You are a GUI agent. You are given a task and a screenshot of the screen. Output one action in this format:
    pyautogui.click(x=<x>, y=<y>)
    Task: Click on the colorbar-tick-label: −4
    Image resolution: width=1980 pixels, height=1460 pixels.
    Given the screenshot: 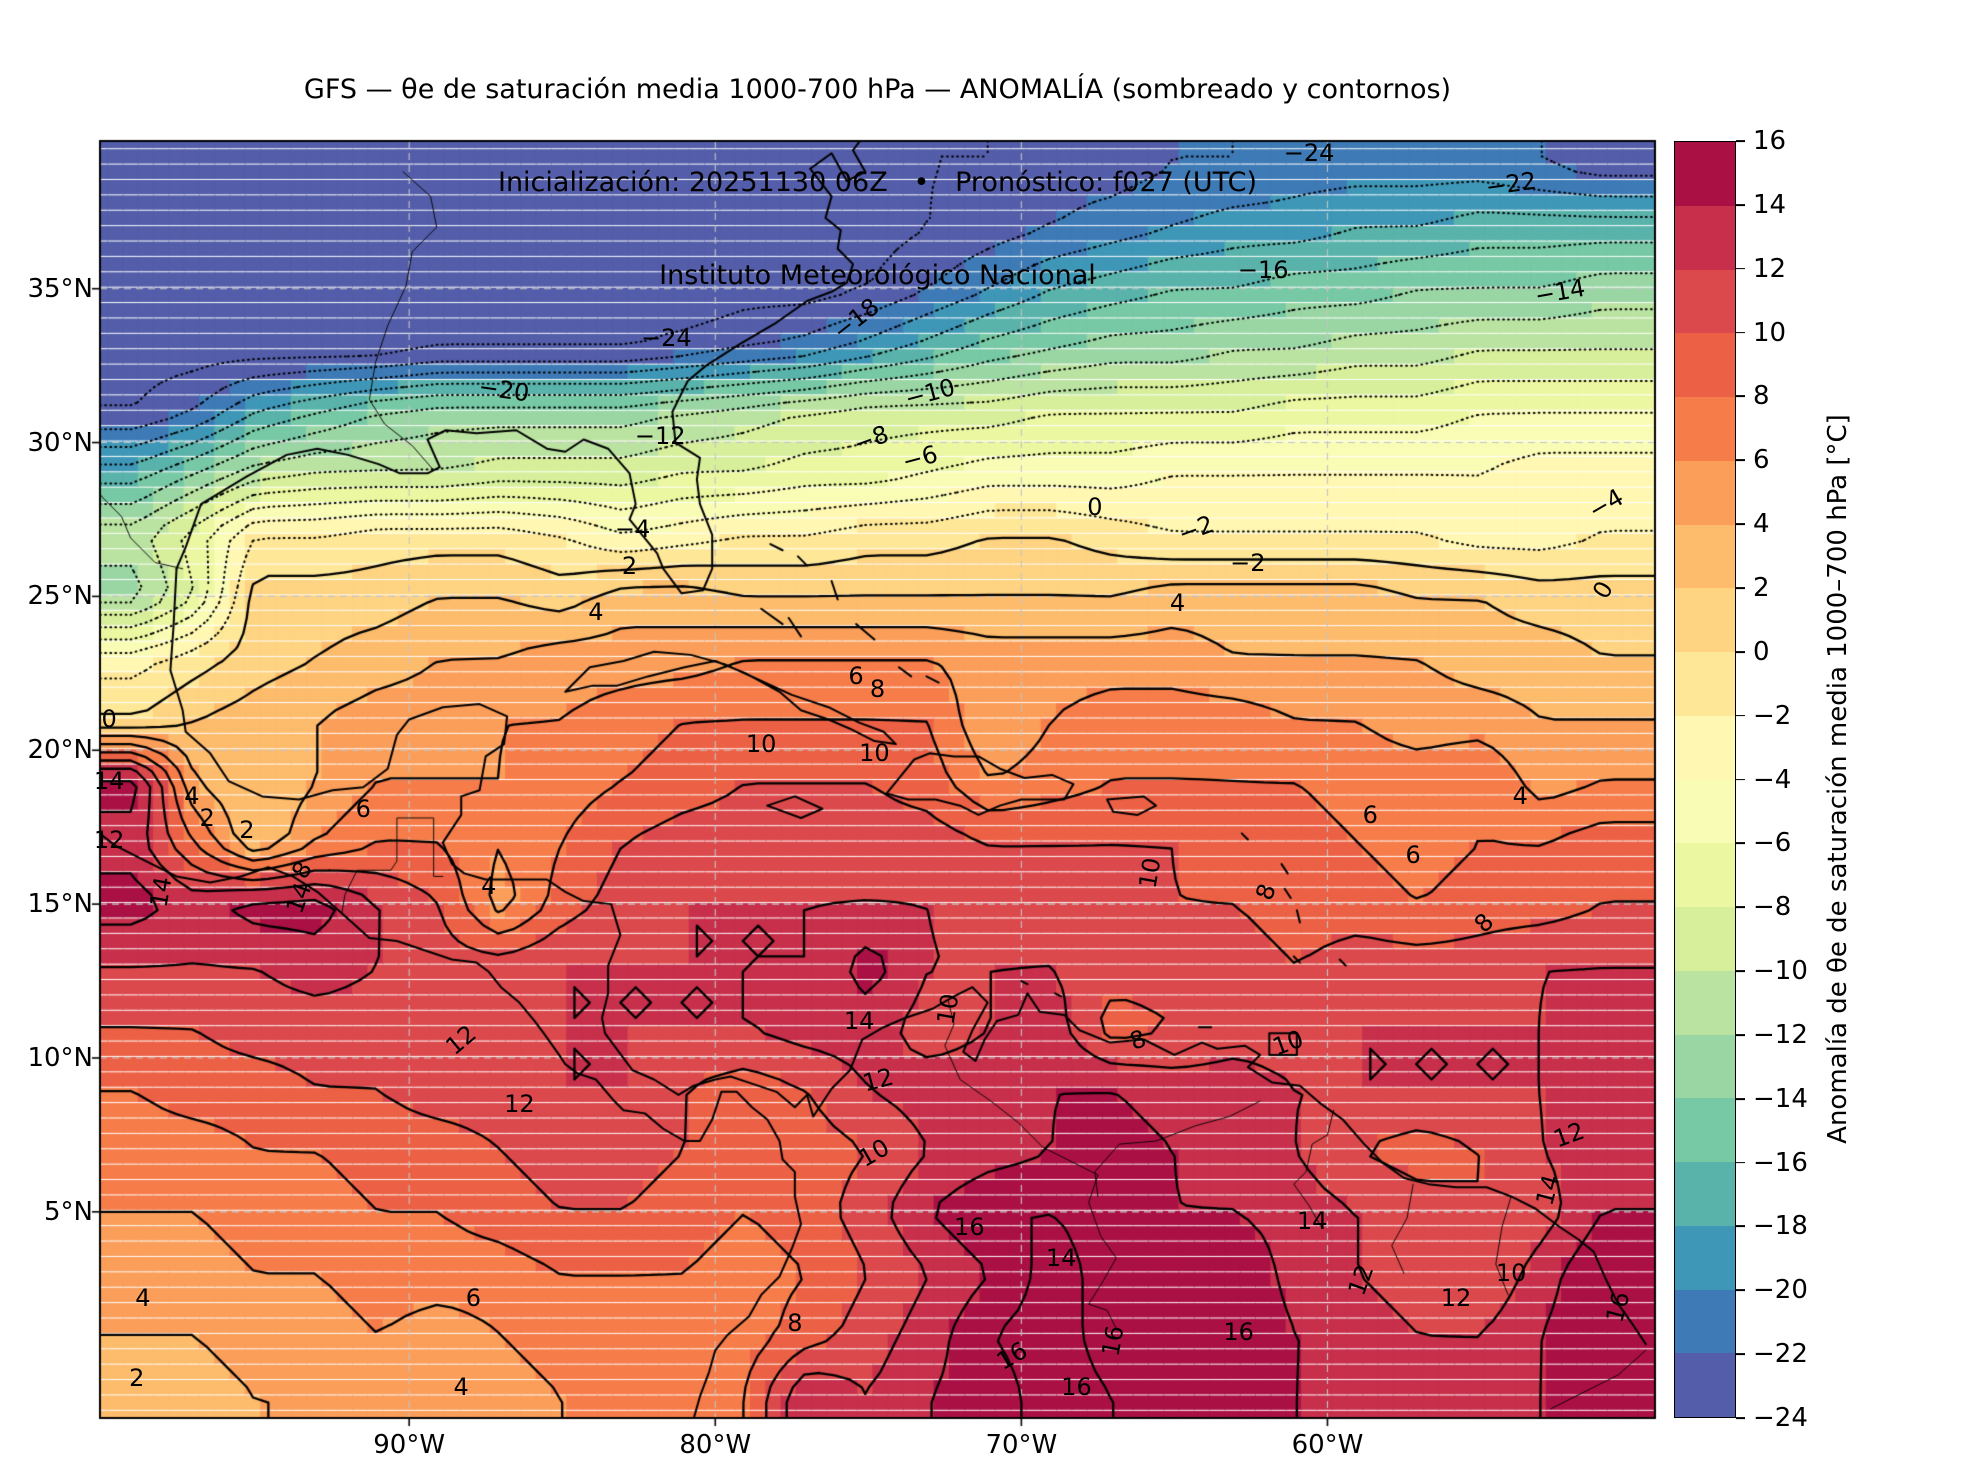 What is the action you would take?
    pyautogui.click(x=1772, y=779)
    